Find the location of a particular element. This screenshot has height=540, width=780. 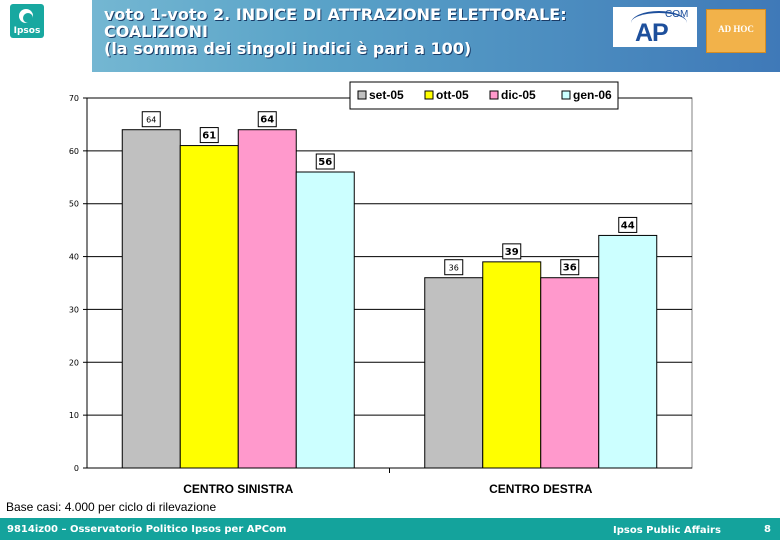

title-line-2: COALIZIONI is located at coordinates (156, 31).